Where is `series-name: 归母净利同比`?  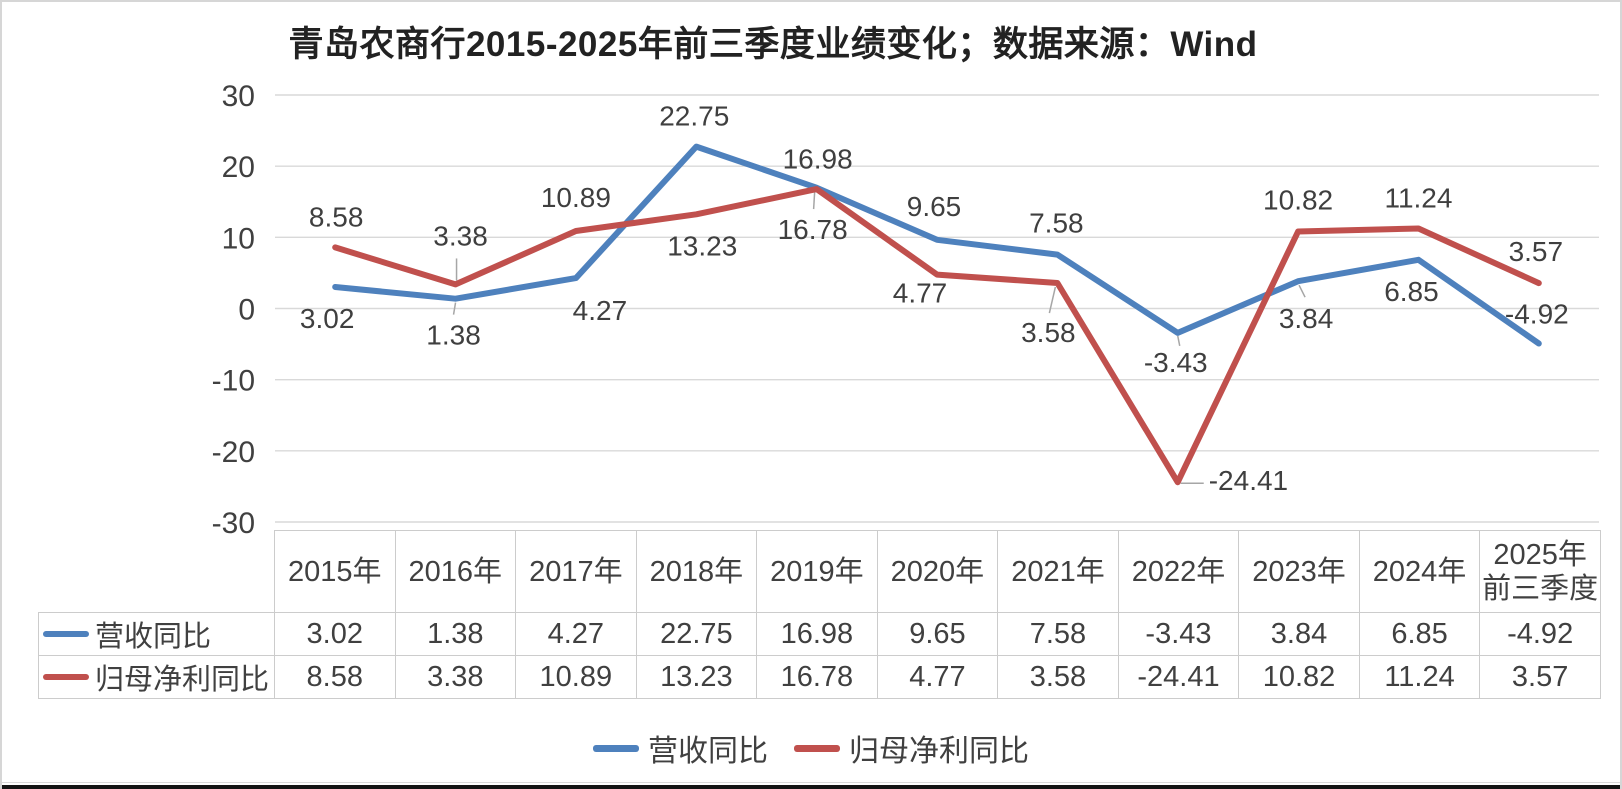 series-name: 归母净利同比 is located at coordinates (182, 680).